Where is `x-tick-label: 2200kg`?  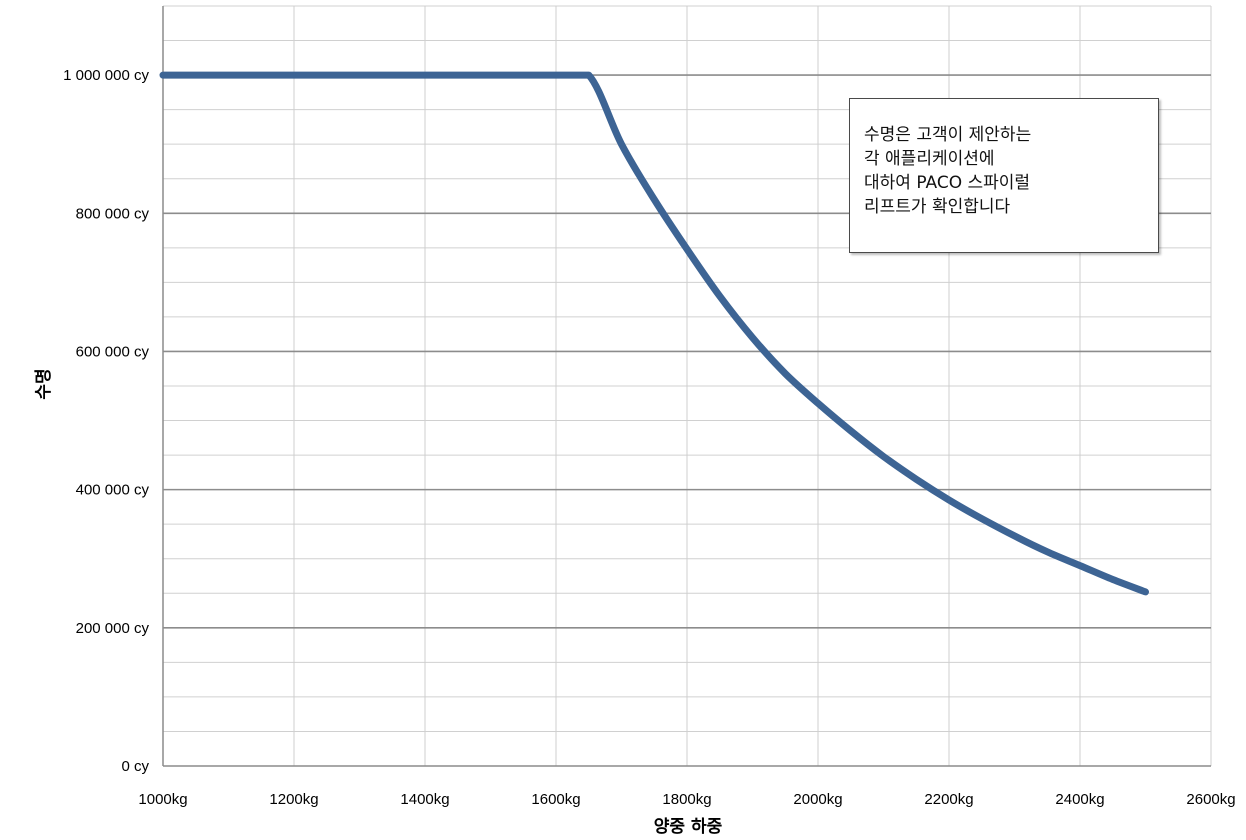 x-tick-label: 2200kg is located at coordinates (948, 799).